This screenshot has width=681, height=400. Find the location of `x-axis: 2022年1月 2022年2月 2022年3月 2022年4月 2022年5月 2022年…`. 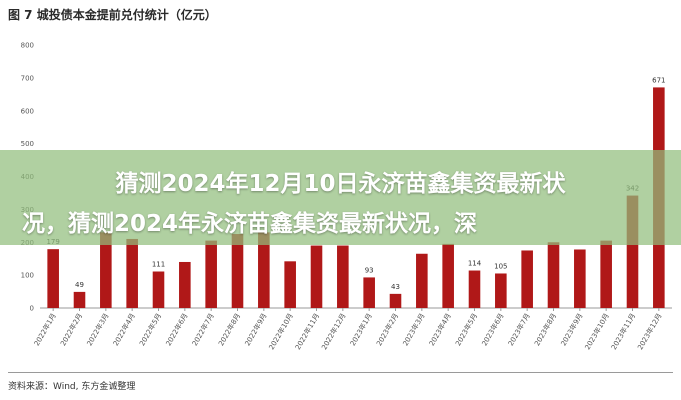

x-axis: 2022年1月 2022年2月 2022年3月 2022年4月 2022年5月 2022年… is located at coordinates (348, 329).